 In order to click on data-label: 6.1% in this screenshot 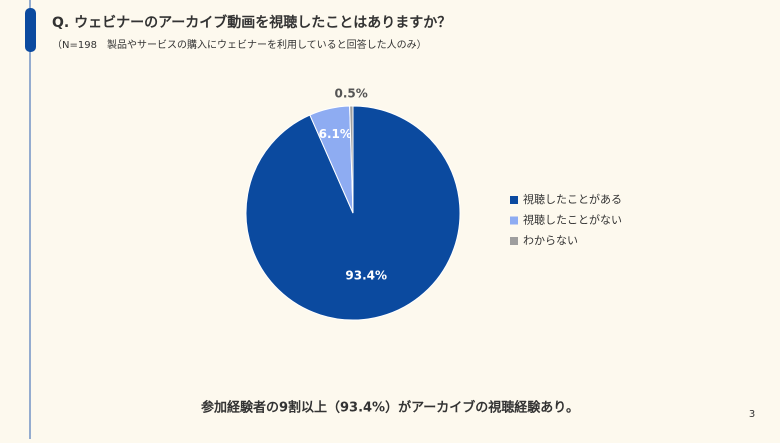, I will do `click(335, 134)`.